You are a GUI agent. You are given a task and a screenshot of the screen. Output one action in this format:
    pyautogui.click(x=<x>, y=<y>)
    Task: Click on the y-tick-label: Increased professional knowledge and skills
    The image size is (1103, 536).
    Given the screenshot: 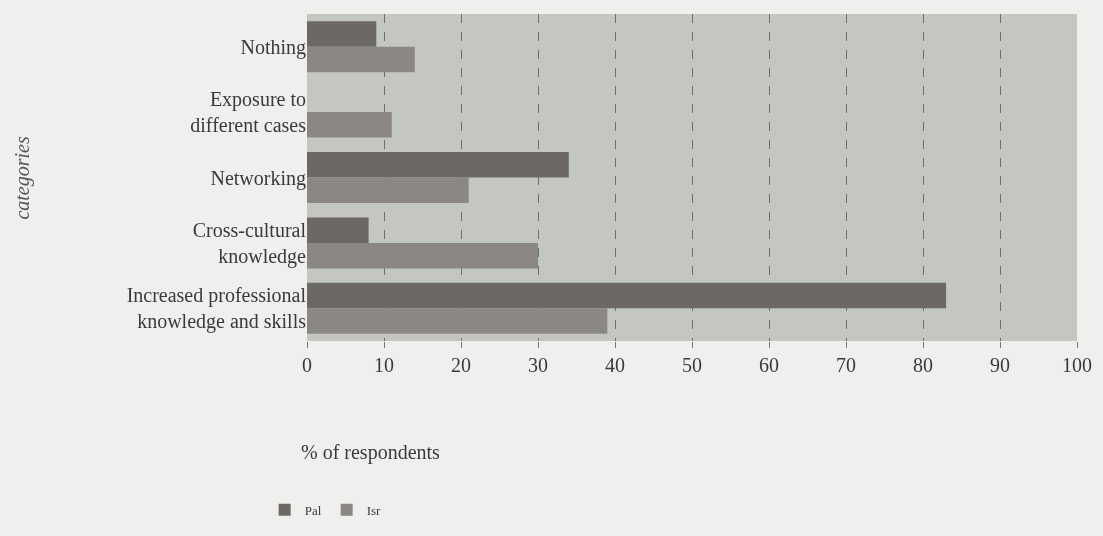 What is the action you would take?
    pyautogui.click(x=216, y=309)
    